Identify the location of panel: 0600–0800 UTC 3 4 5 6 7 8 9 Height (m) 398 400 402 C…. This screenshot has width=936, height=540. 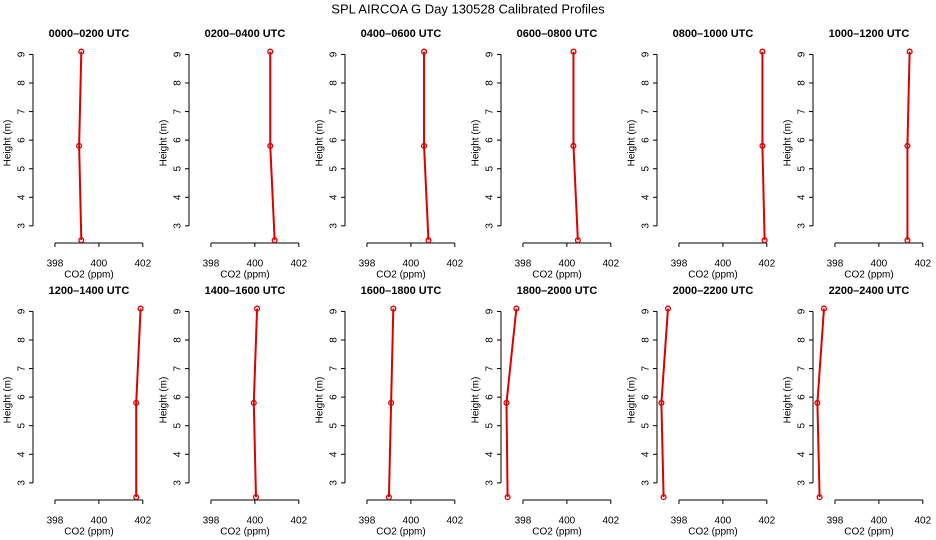
(545, 154).